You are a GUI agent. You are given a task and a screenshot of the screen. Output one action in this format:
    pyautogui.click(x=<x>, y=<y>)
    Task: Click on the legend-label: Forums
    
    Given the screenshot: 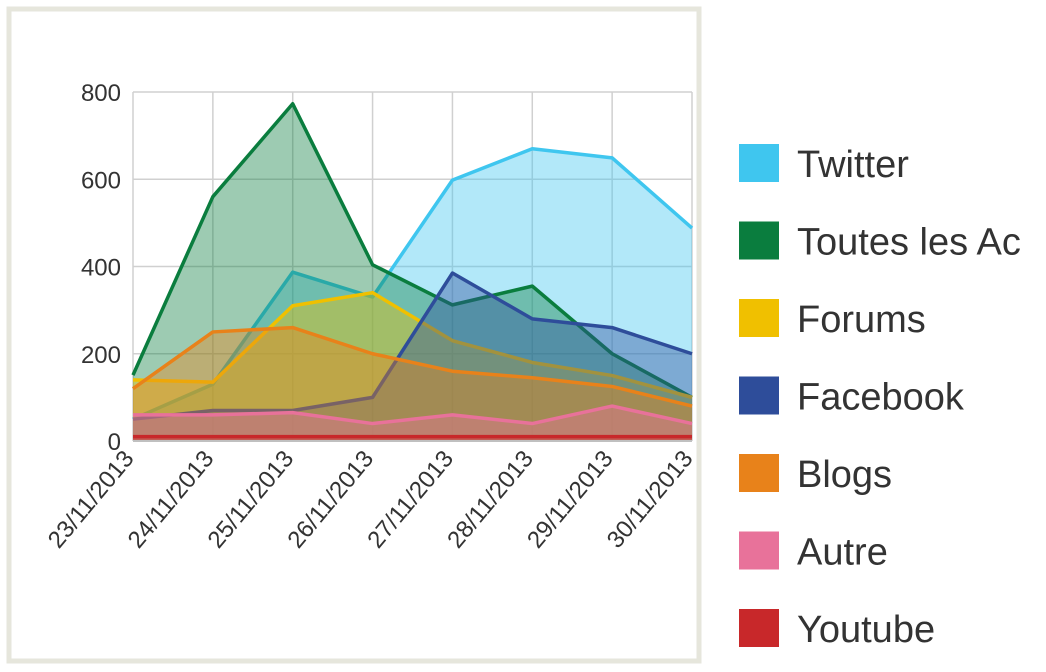 What is the action you would take?
    pyautogui.click(x=861, y=320)
    